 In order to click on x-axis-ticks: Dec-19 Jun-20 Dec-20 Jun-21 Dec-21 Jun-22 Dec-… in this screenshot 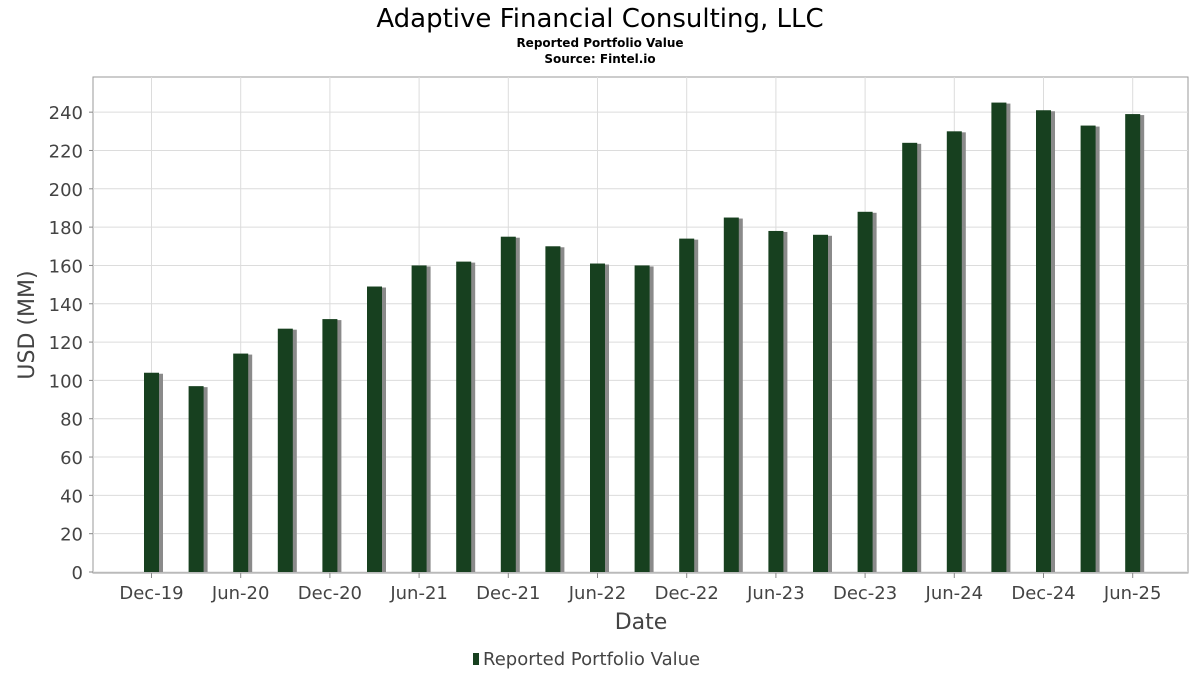, I will do `click(640, 588)`.